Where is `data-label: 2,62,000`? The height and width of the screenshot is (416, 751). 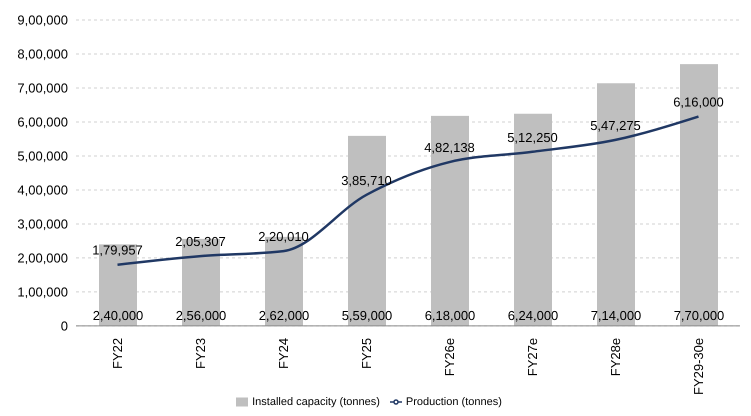
data-label: 2,62,000 is located at coordinates (284, 315).